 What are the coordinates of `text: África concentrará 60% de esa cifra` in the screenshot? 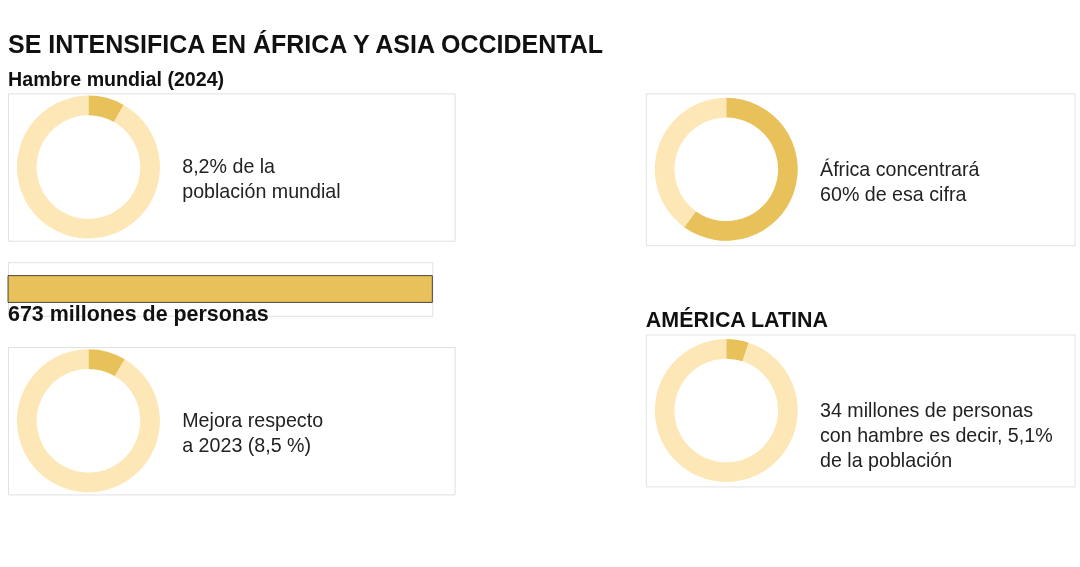 It's located at (900, 181).